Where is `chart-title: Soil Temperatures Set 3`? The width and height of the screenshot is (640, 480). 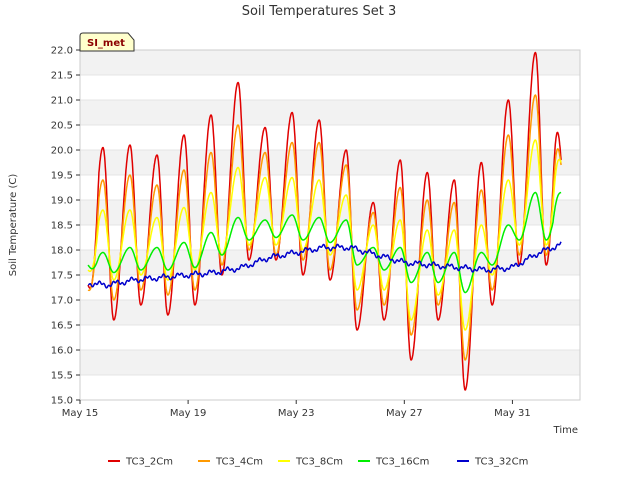
chart-title: Soil Temperatures Set 3 is located at coordinates (319, 11).